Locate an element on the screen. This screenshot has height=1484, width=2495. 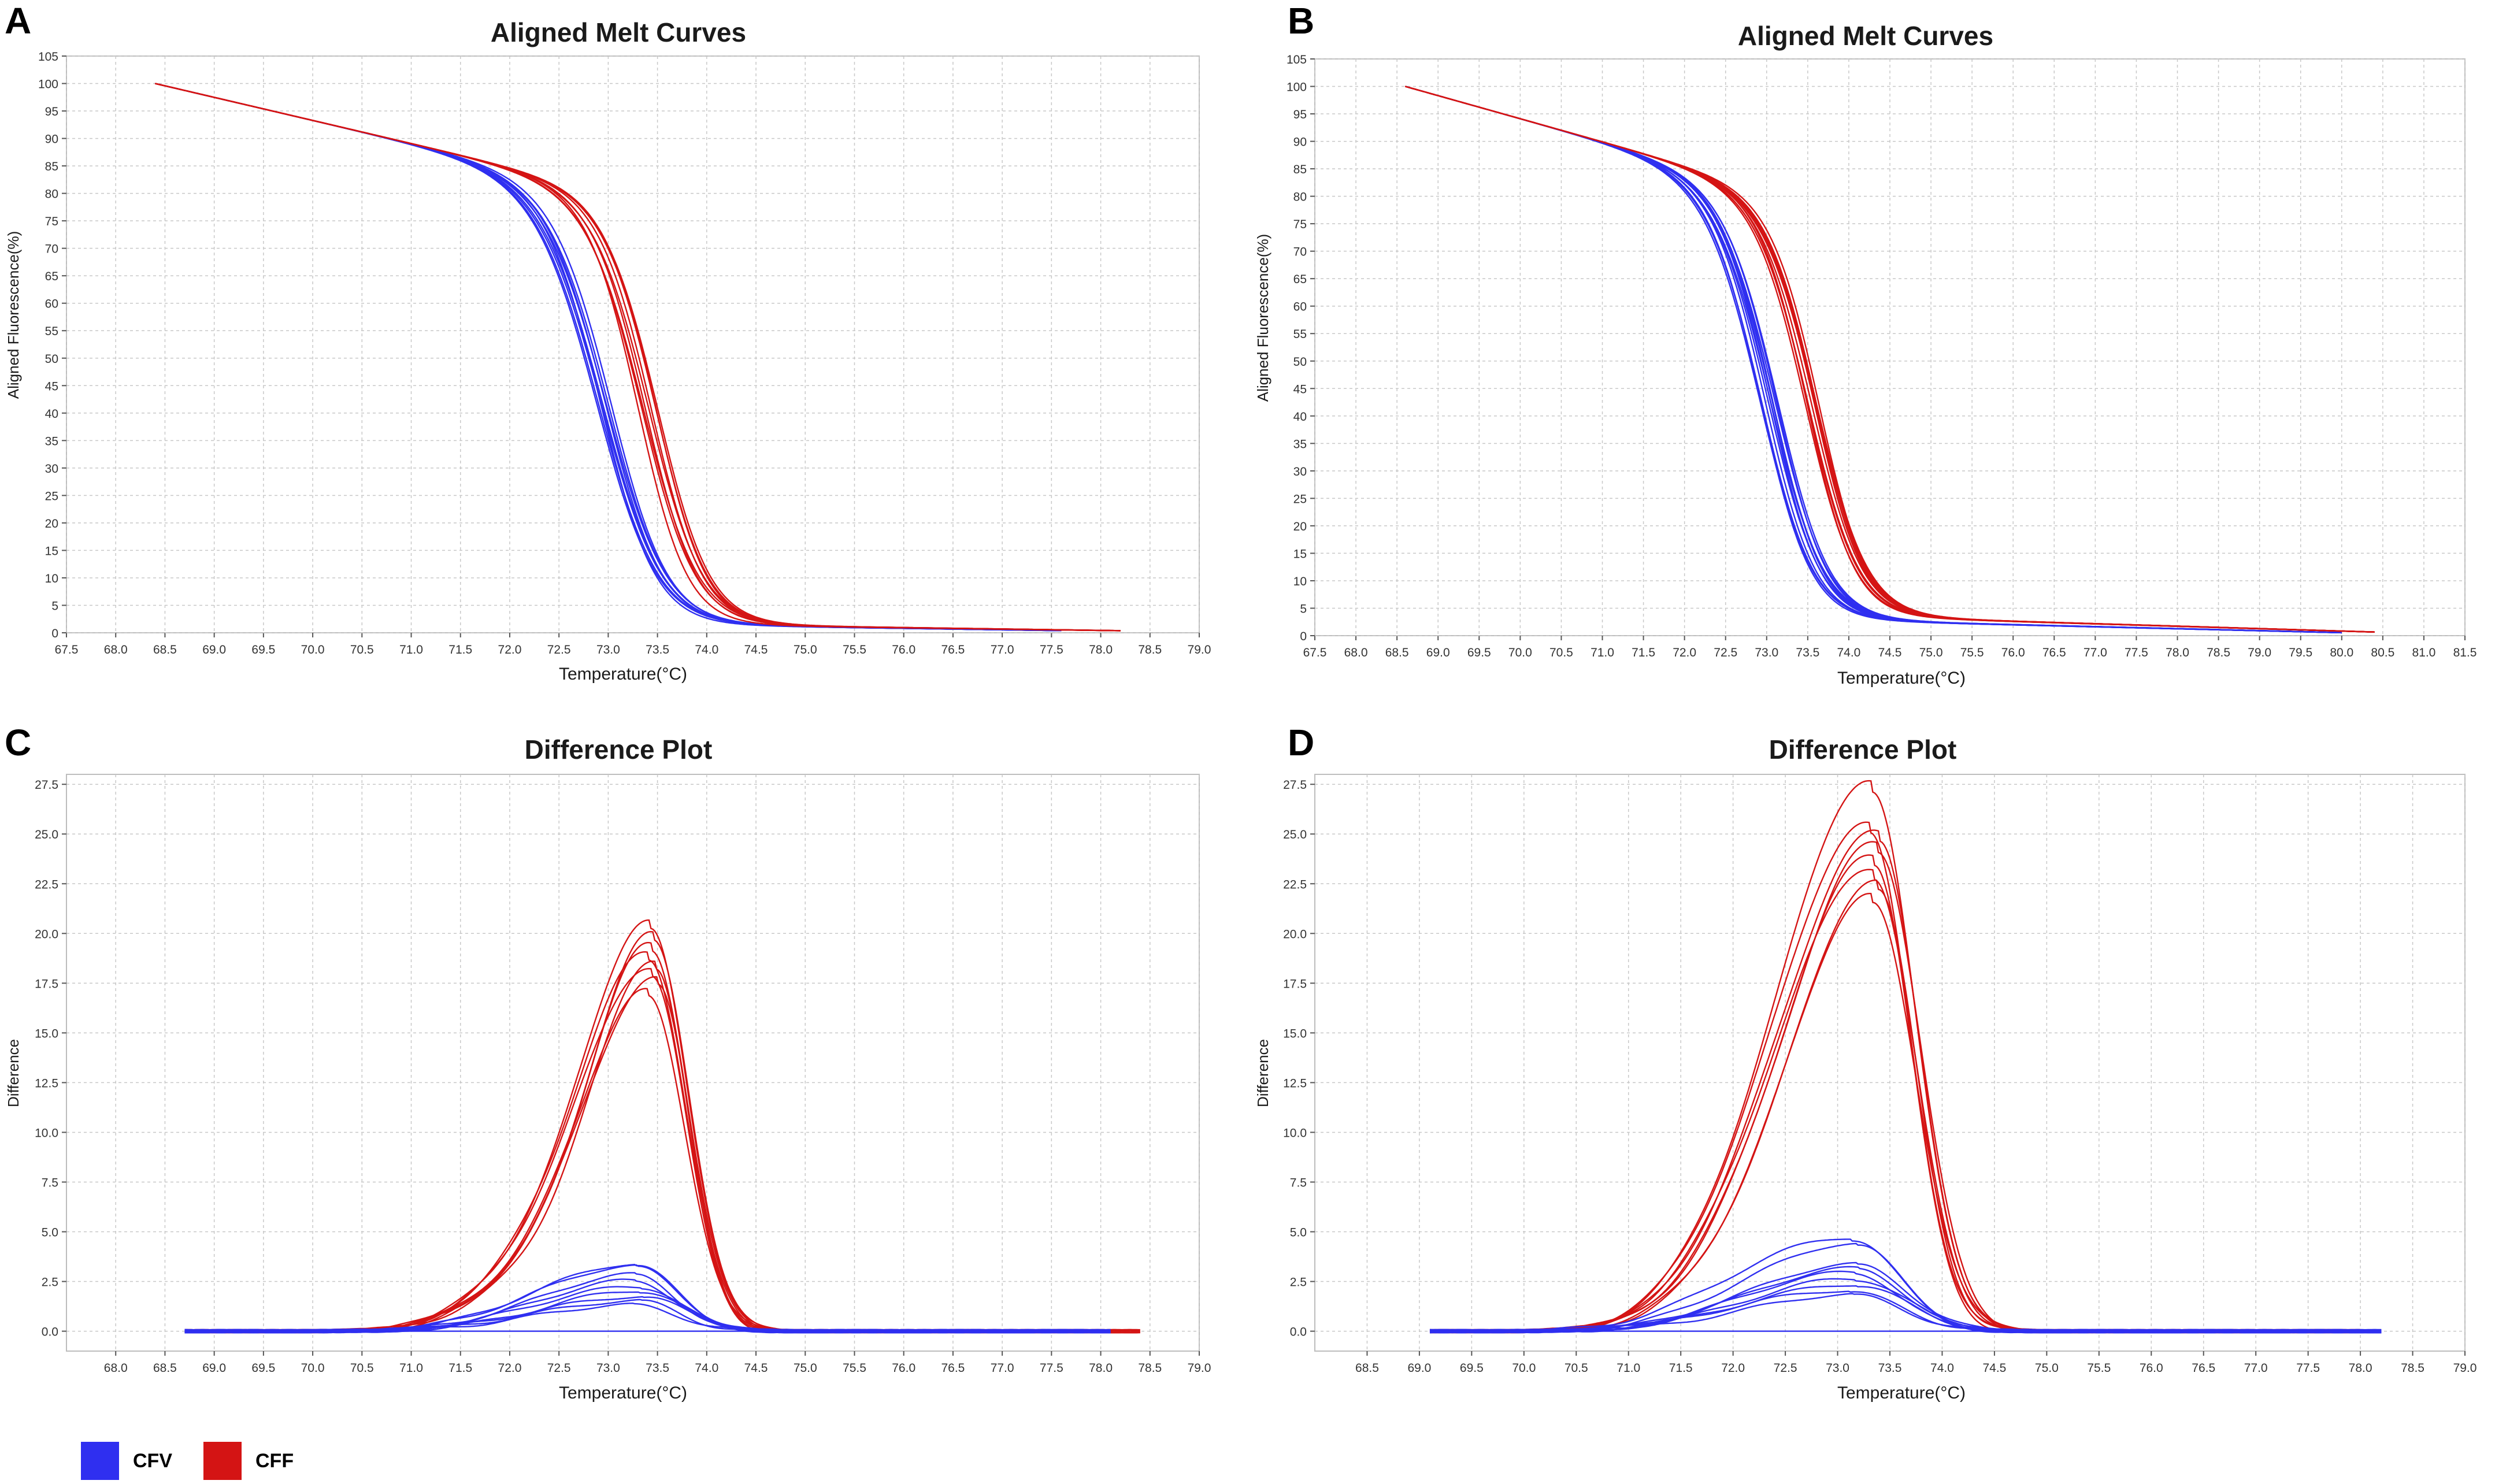
legend-label-cfv: CFV is located at coordinates (152, 1460).